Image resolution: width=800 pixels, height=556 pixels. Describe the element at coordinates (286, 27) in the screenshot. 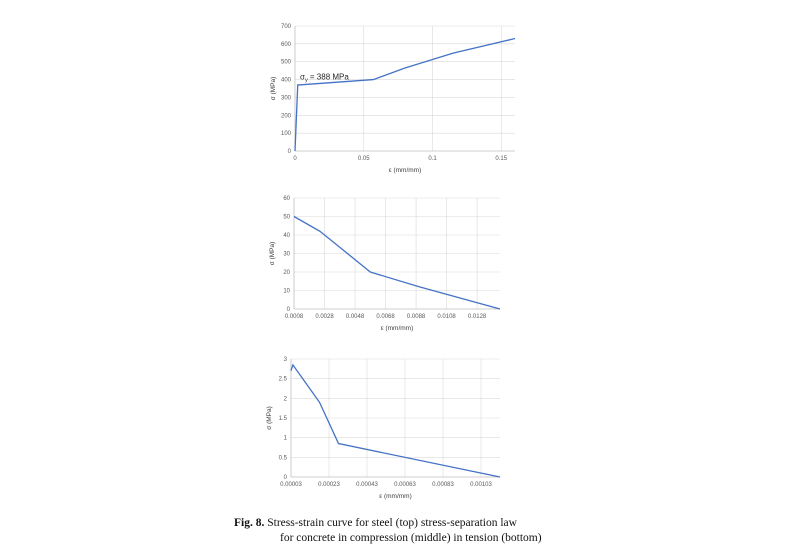

I see `y-tick-label: 700` at that location.